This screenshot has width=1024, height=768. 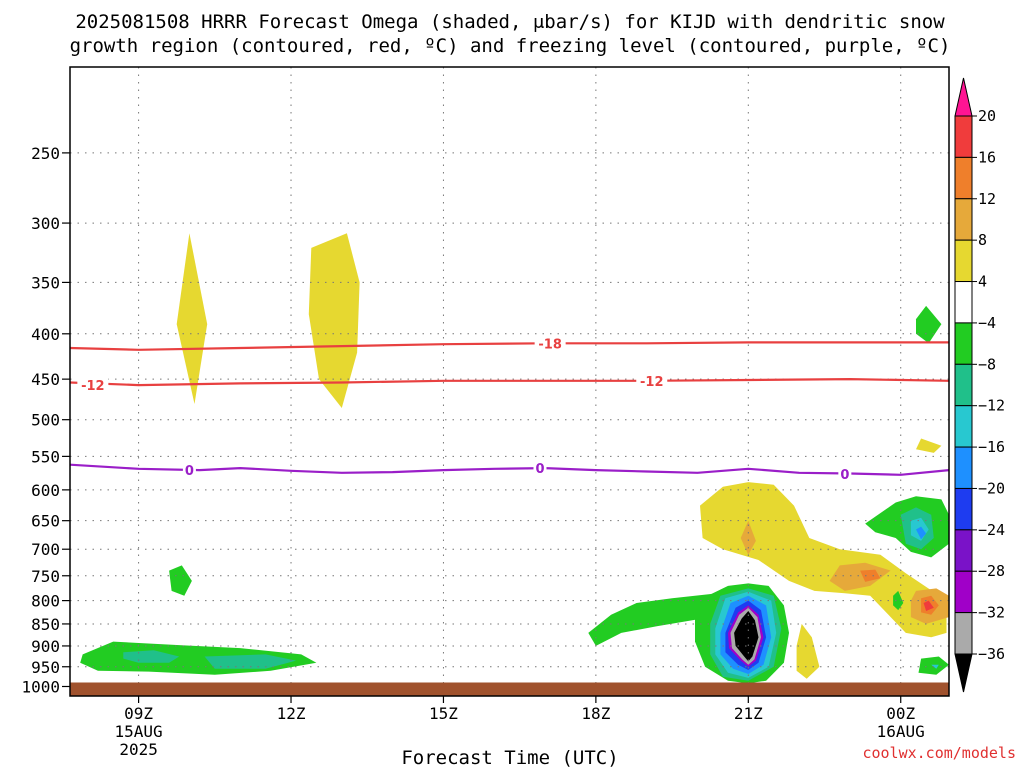 I want to click on x-tick-label-00Z: 00Z, so click(x=900, y=713).